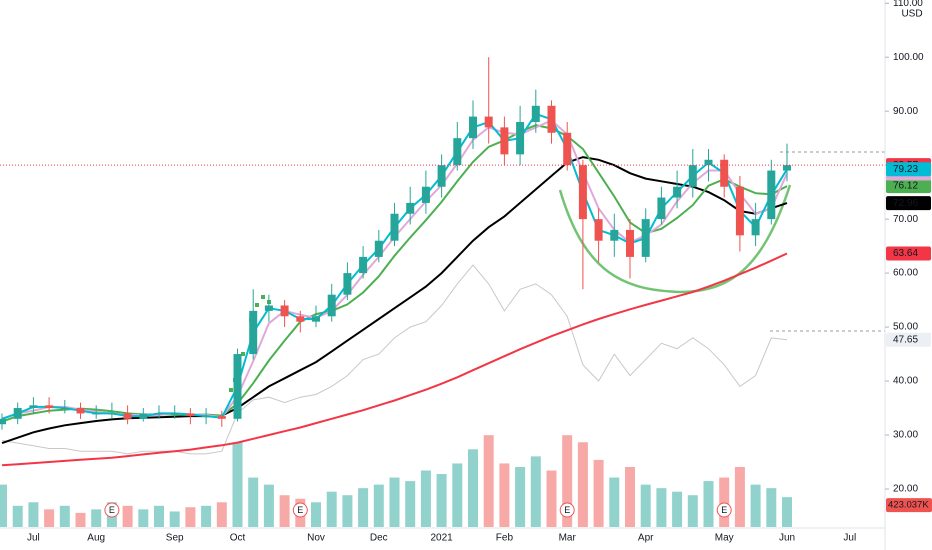  I want to click on x-tick-label: Oct, so click(238, 538).